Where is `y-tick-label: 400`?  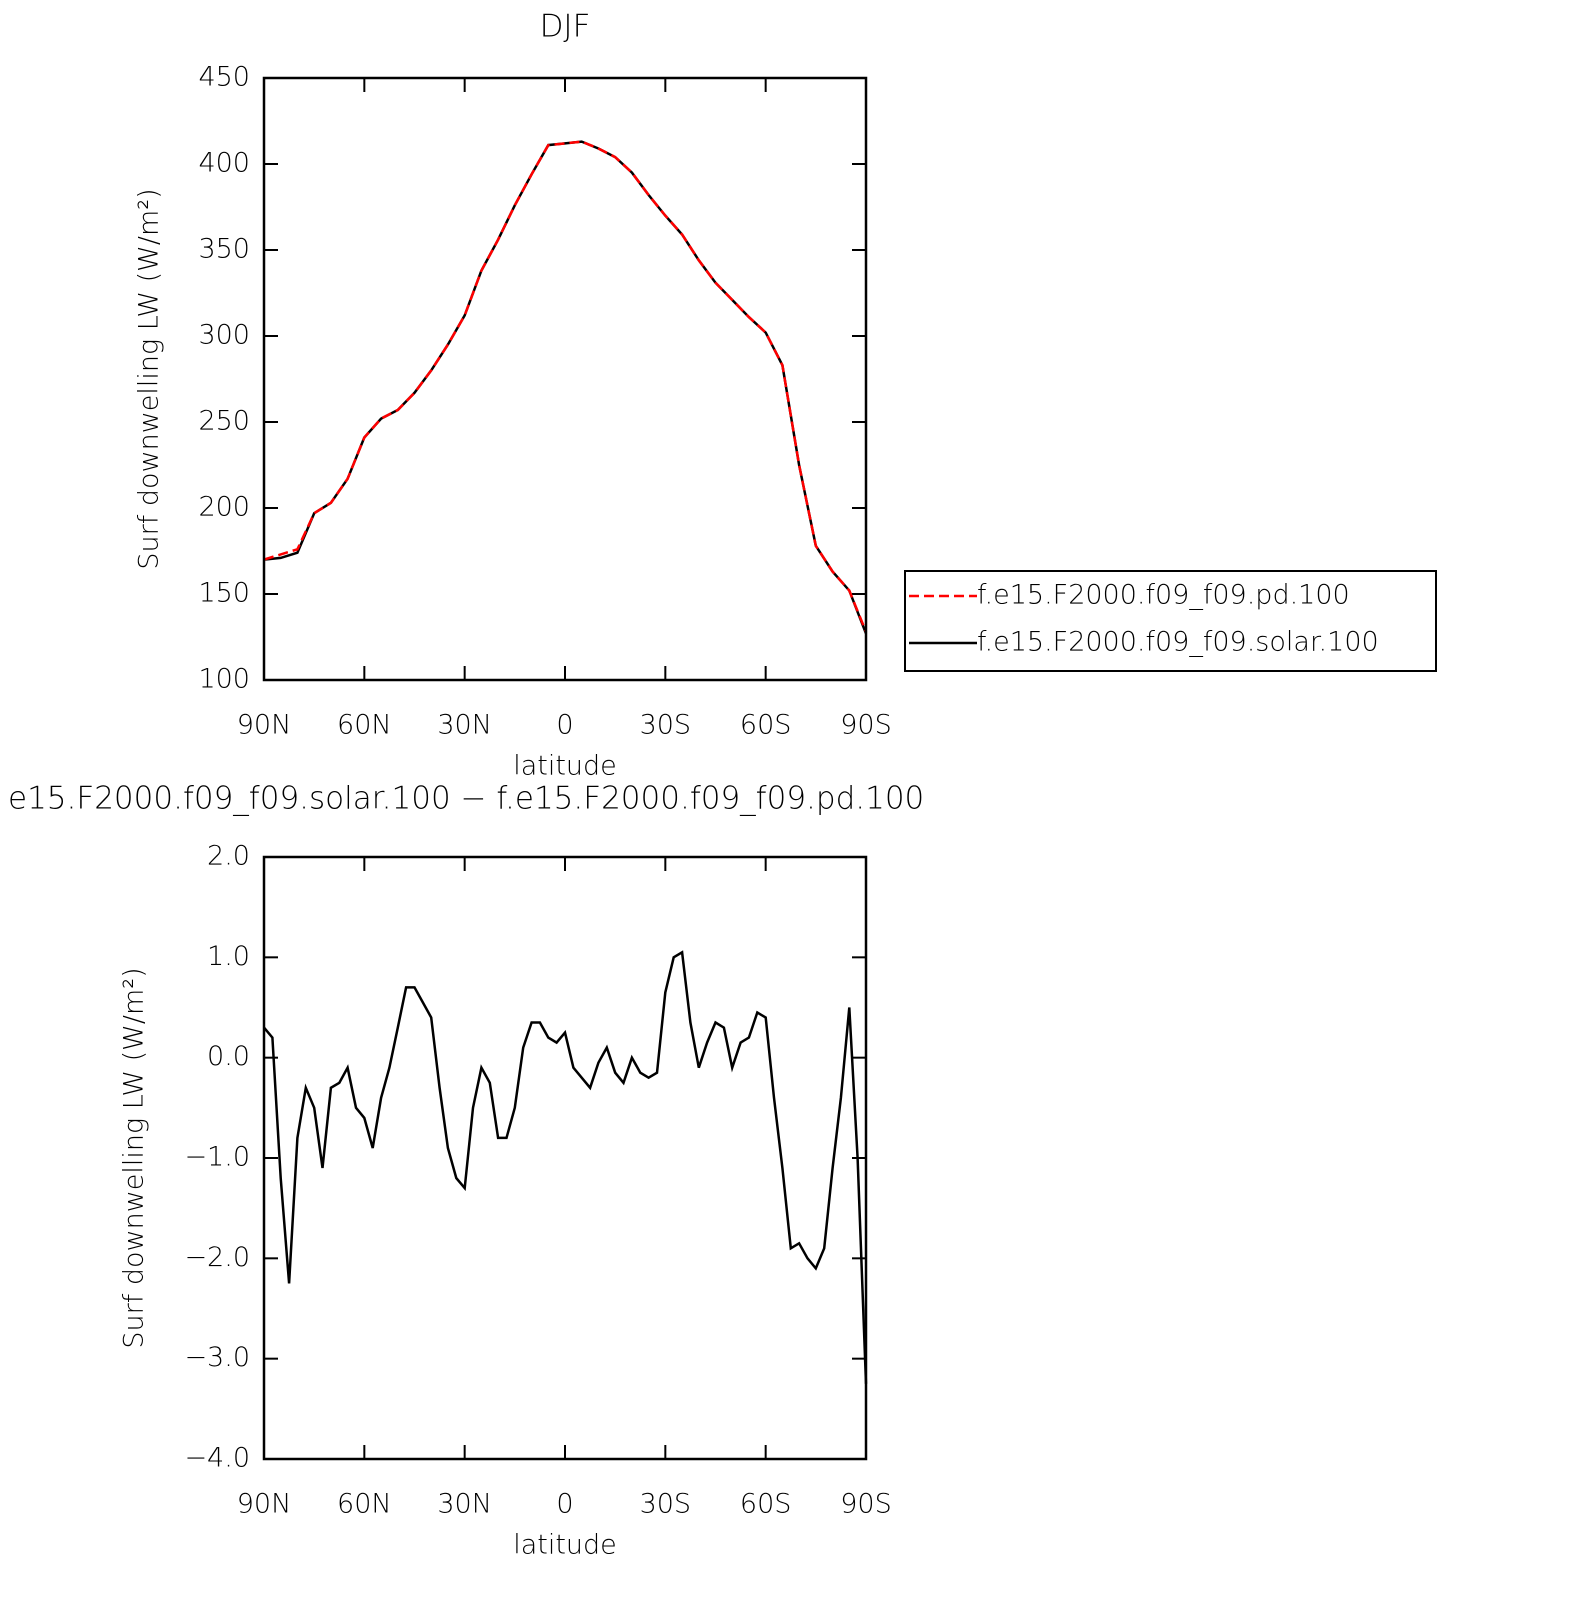 y-tick-label: 400 is located at coordinates (224, 163).